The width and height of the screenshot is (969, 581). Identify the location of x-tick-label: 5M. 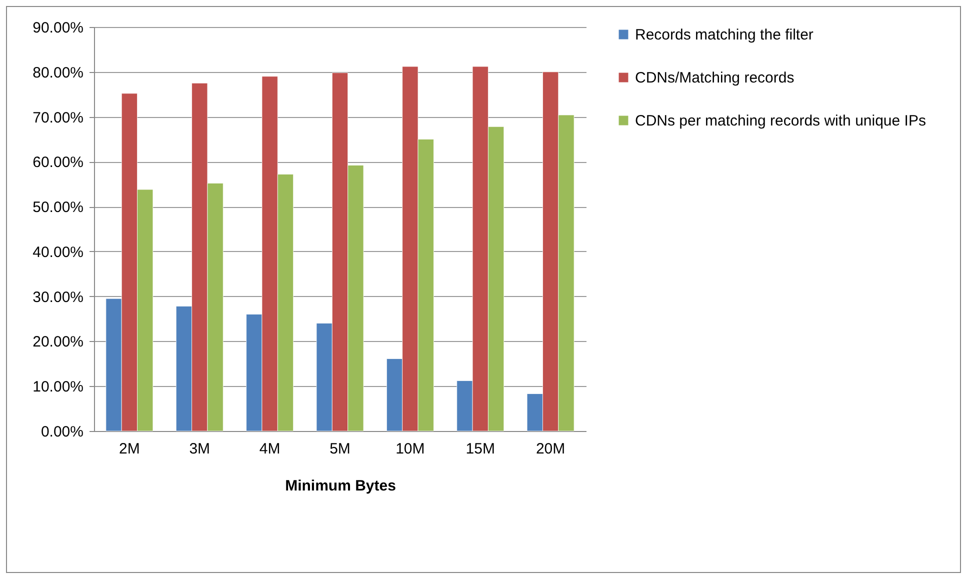
(340, 449).